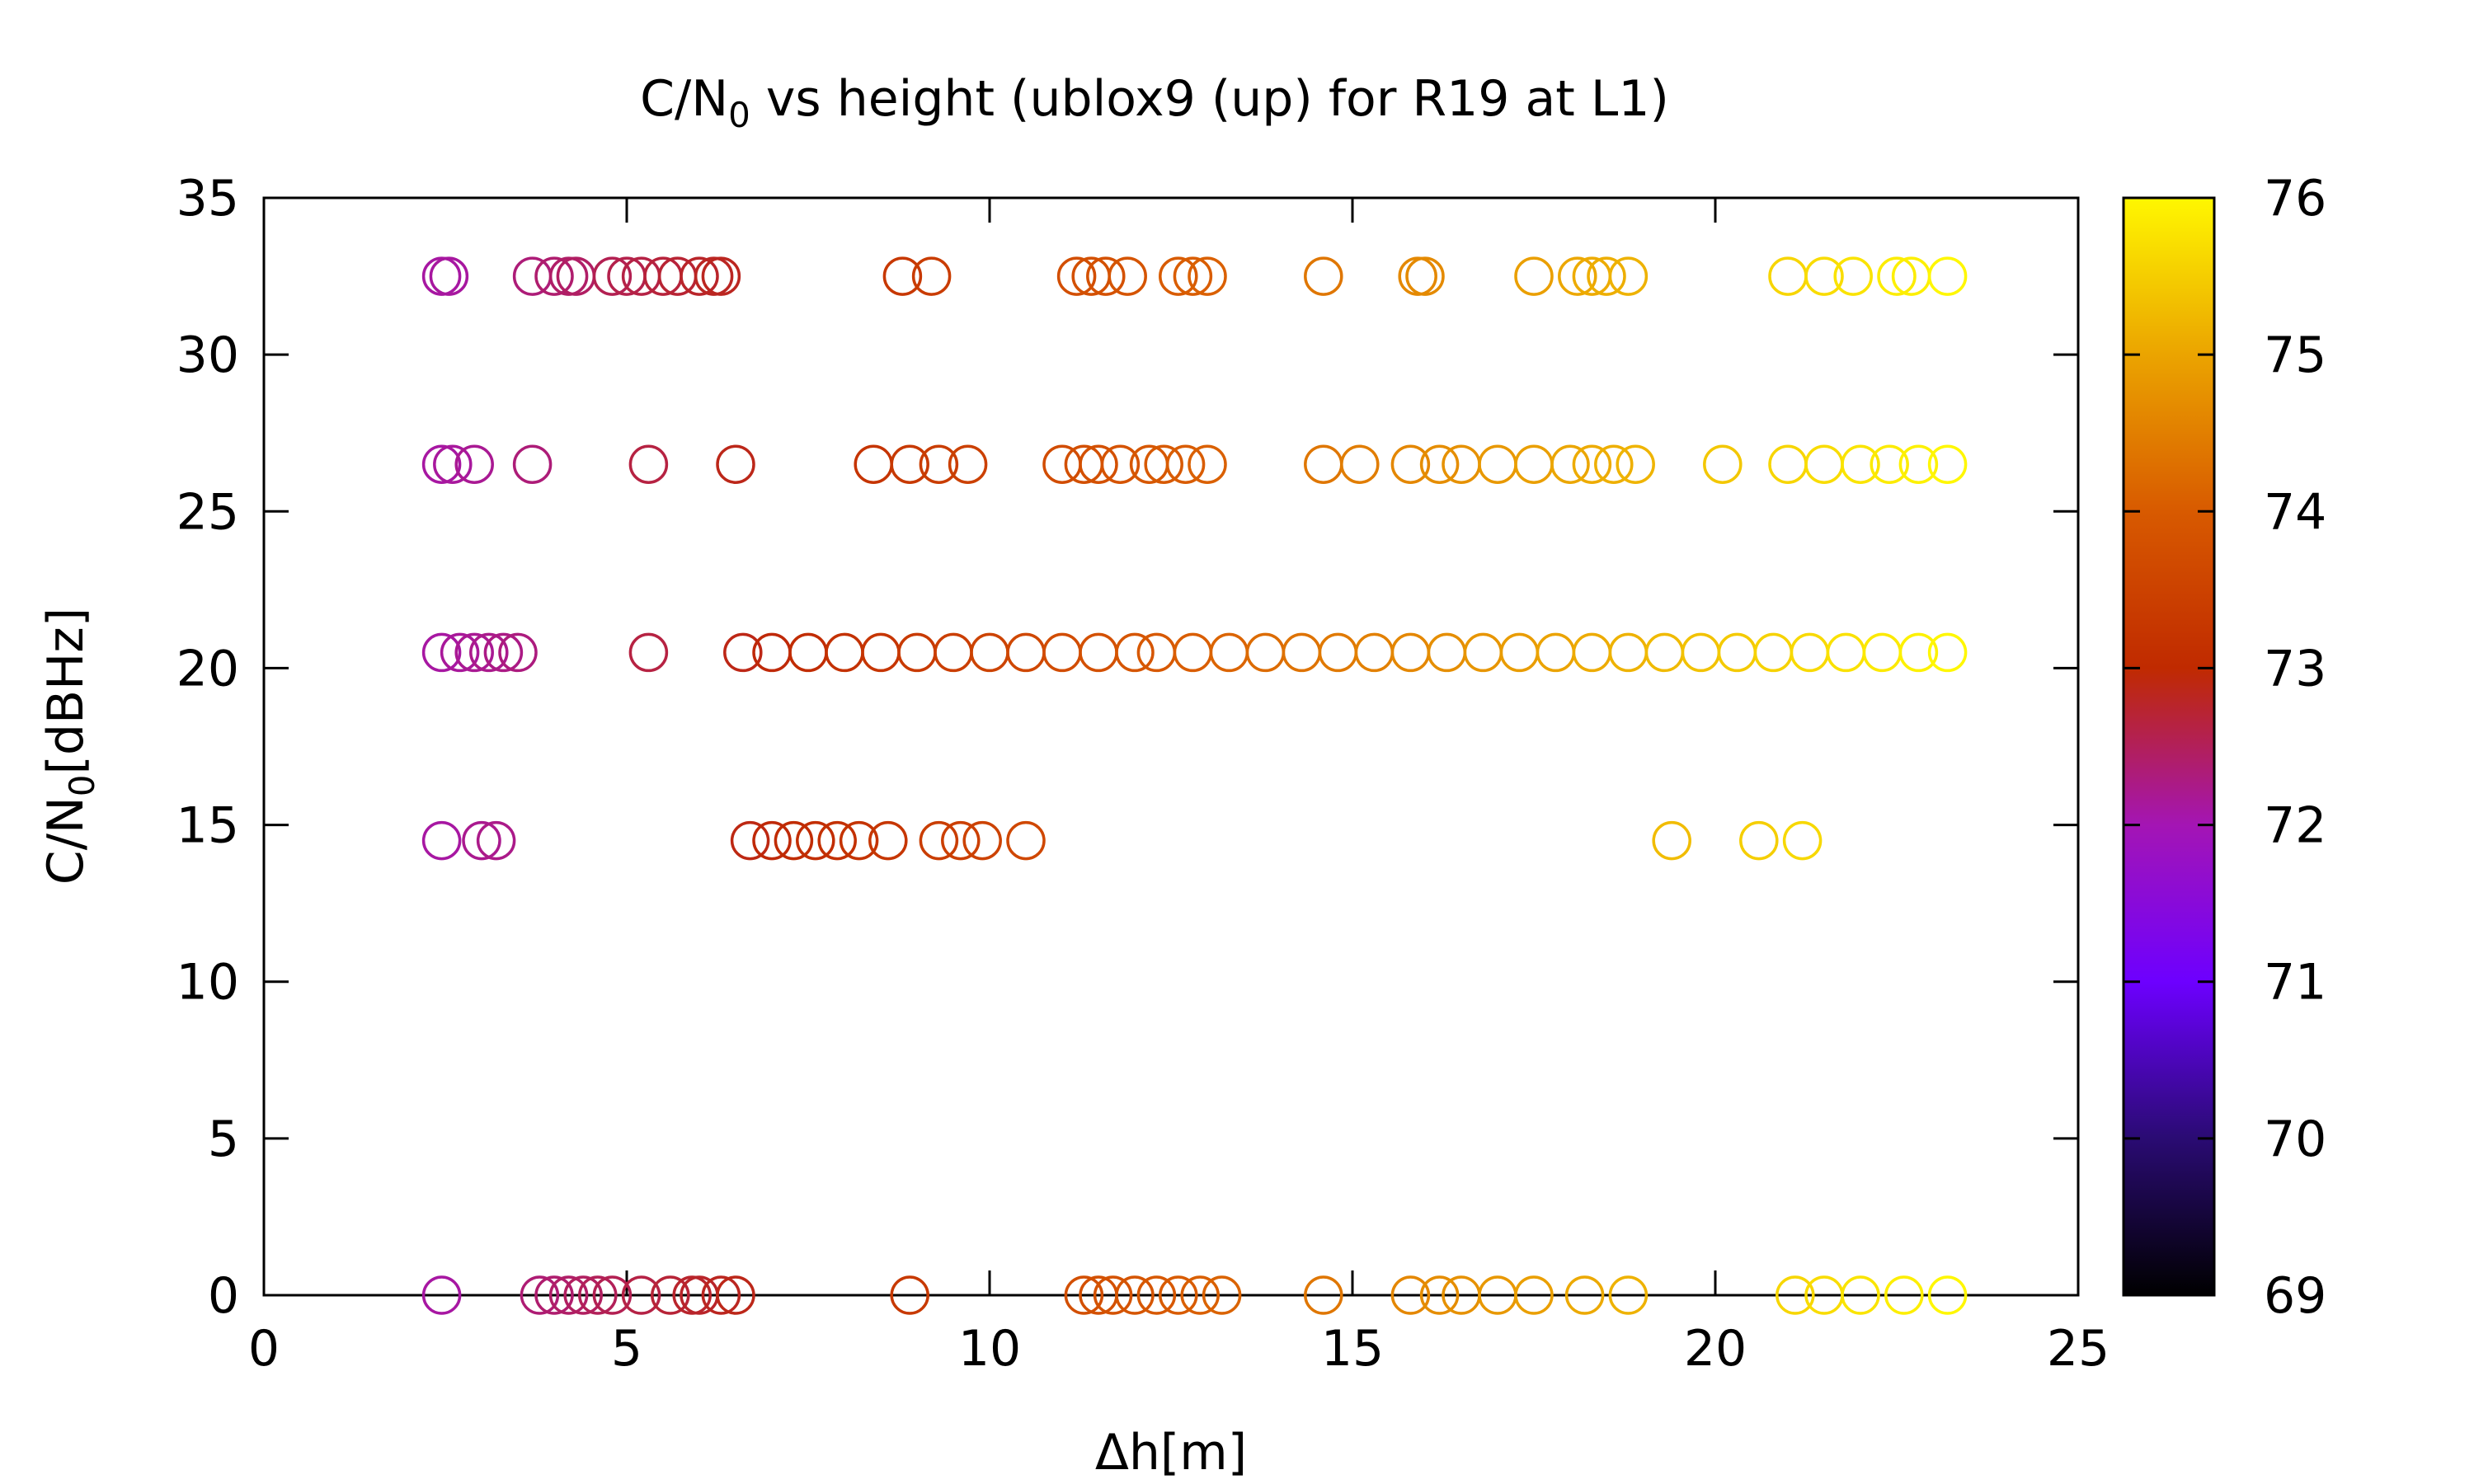 This screenshot has height=1484, width=2474. What do you see at coordinates (223, 1296) in the screenshot?
I see `y-tick-label: 0` at bounding box center [223, 1296].